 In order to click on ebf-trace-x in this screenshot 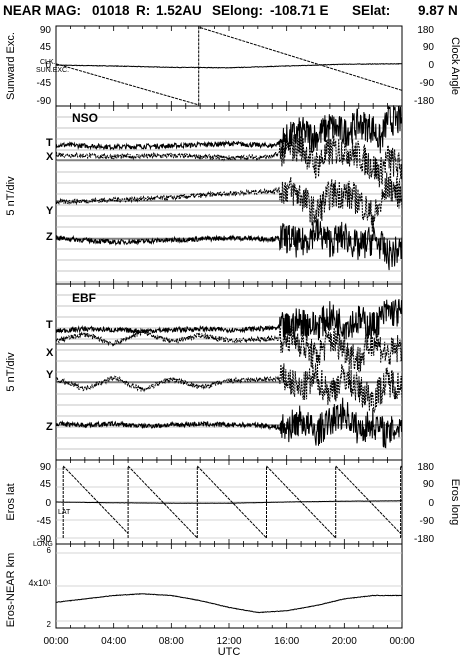, I will do `click(229, 347)`.